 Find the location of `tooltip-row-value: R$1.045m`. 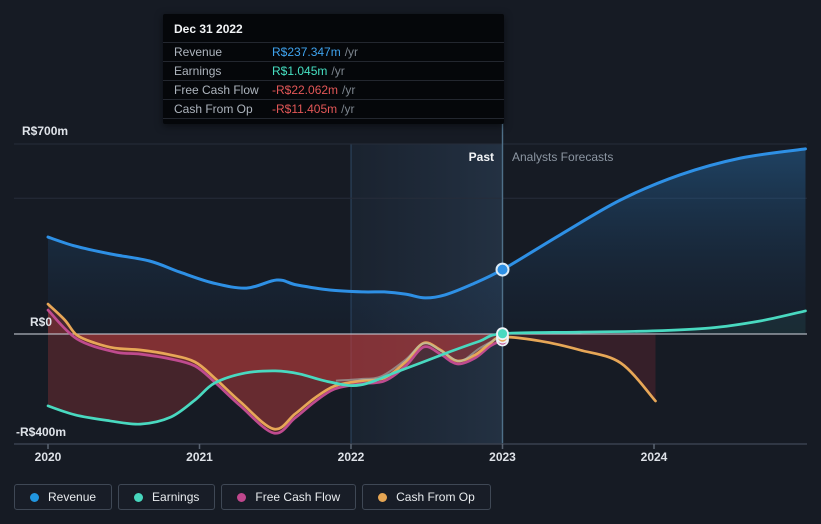

tooltip-row-value: R$1.045m is located at coordinates (300, 71).